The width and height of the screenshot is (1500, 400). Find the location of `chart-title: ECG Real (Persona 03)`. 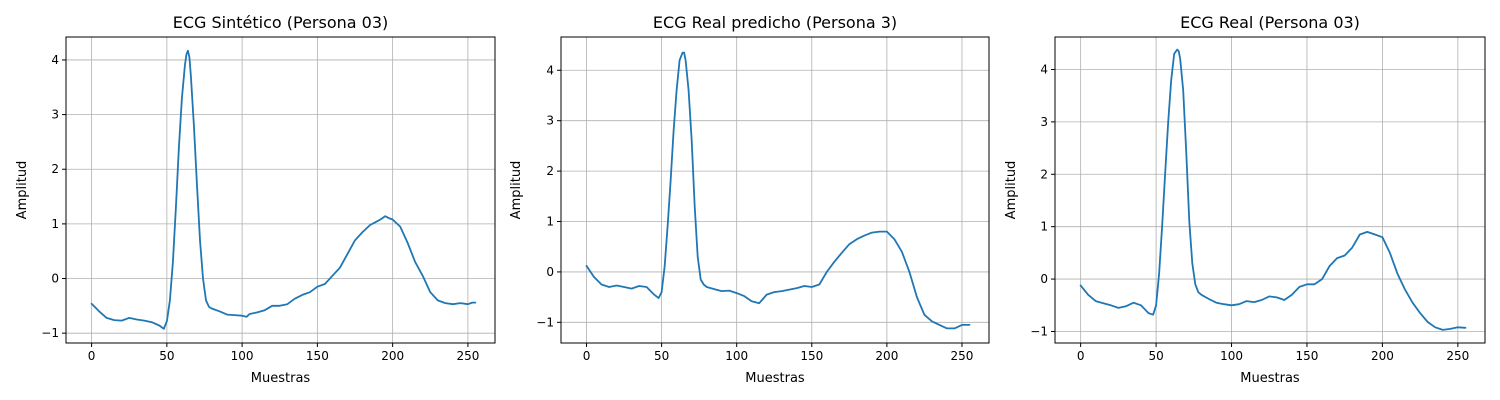

chart-title: ECG Real (Persona 03) is located at coordinates (1270, 22).